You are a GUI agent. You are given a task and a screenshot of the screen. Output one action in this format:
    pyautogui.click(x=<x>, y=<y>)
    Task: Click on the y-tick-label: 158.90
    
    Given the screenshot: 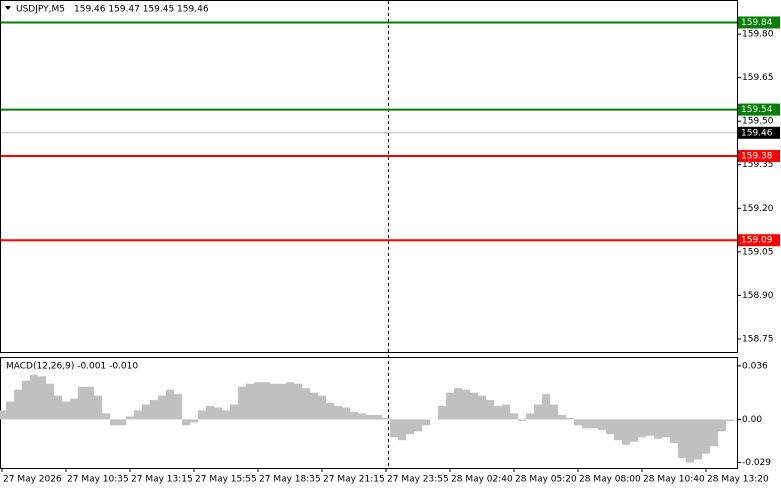 What is the action you would take?
    pyautogui.click(x=758, y=296)
    